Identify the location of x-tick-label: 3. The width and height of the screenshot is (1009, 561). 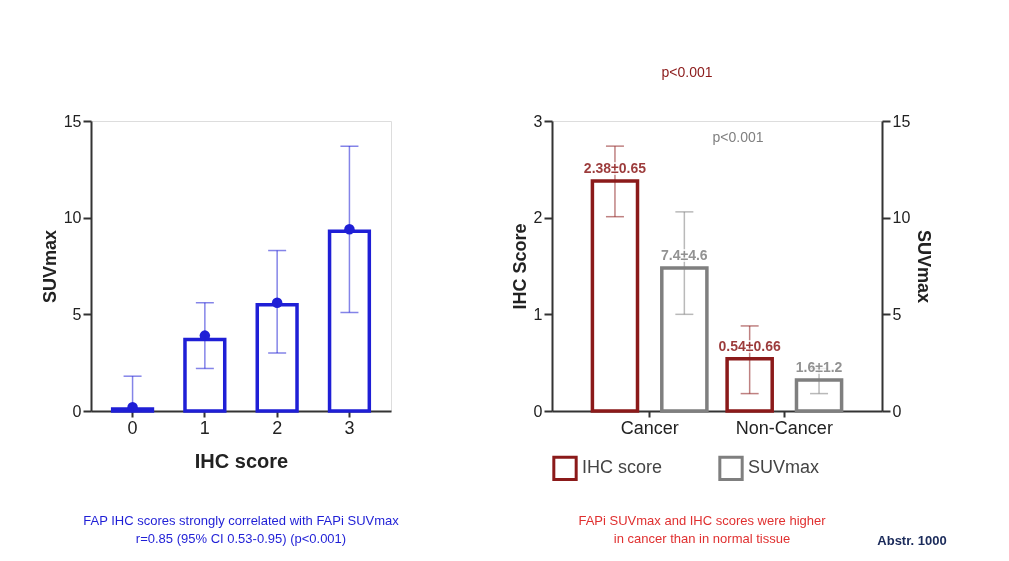
(349, 427).